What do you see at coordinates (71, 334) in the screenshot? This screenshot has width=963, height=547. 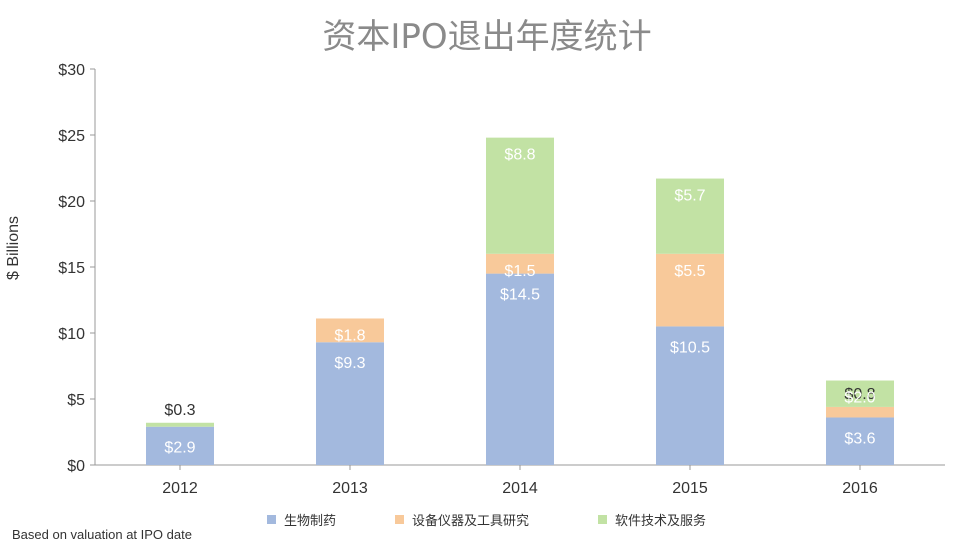 I see `y-tick-label: $10` at bounding box center [71, 334].